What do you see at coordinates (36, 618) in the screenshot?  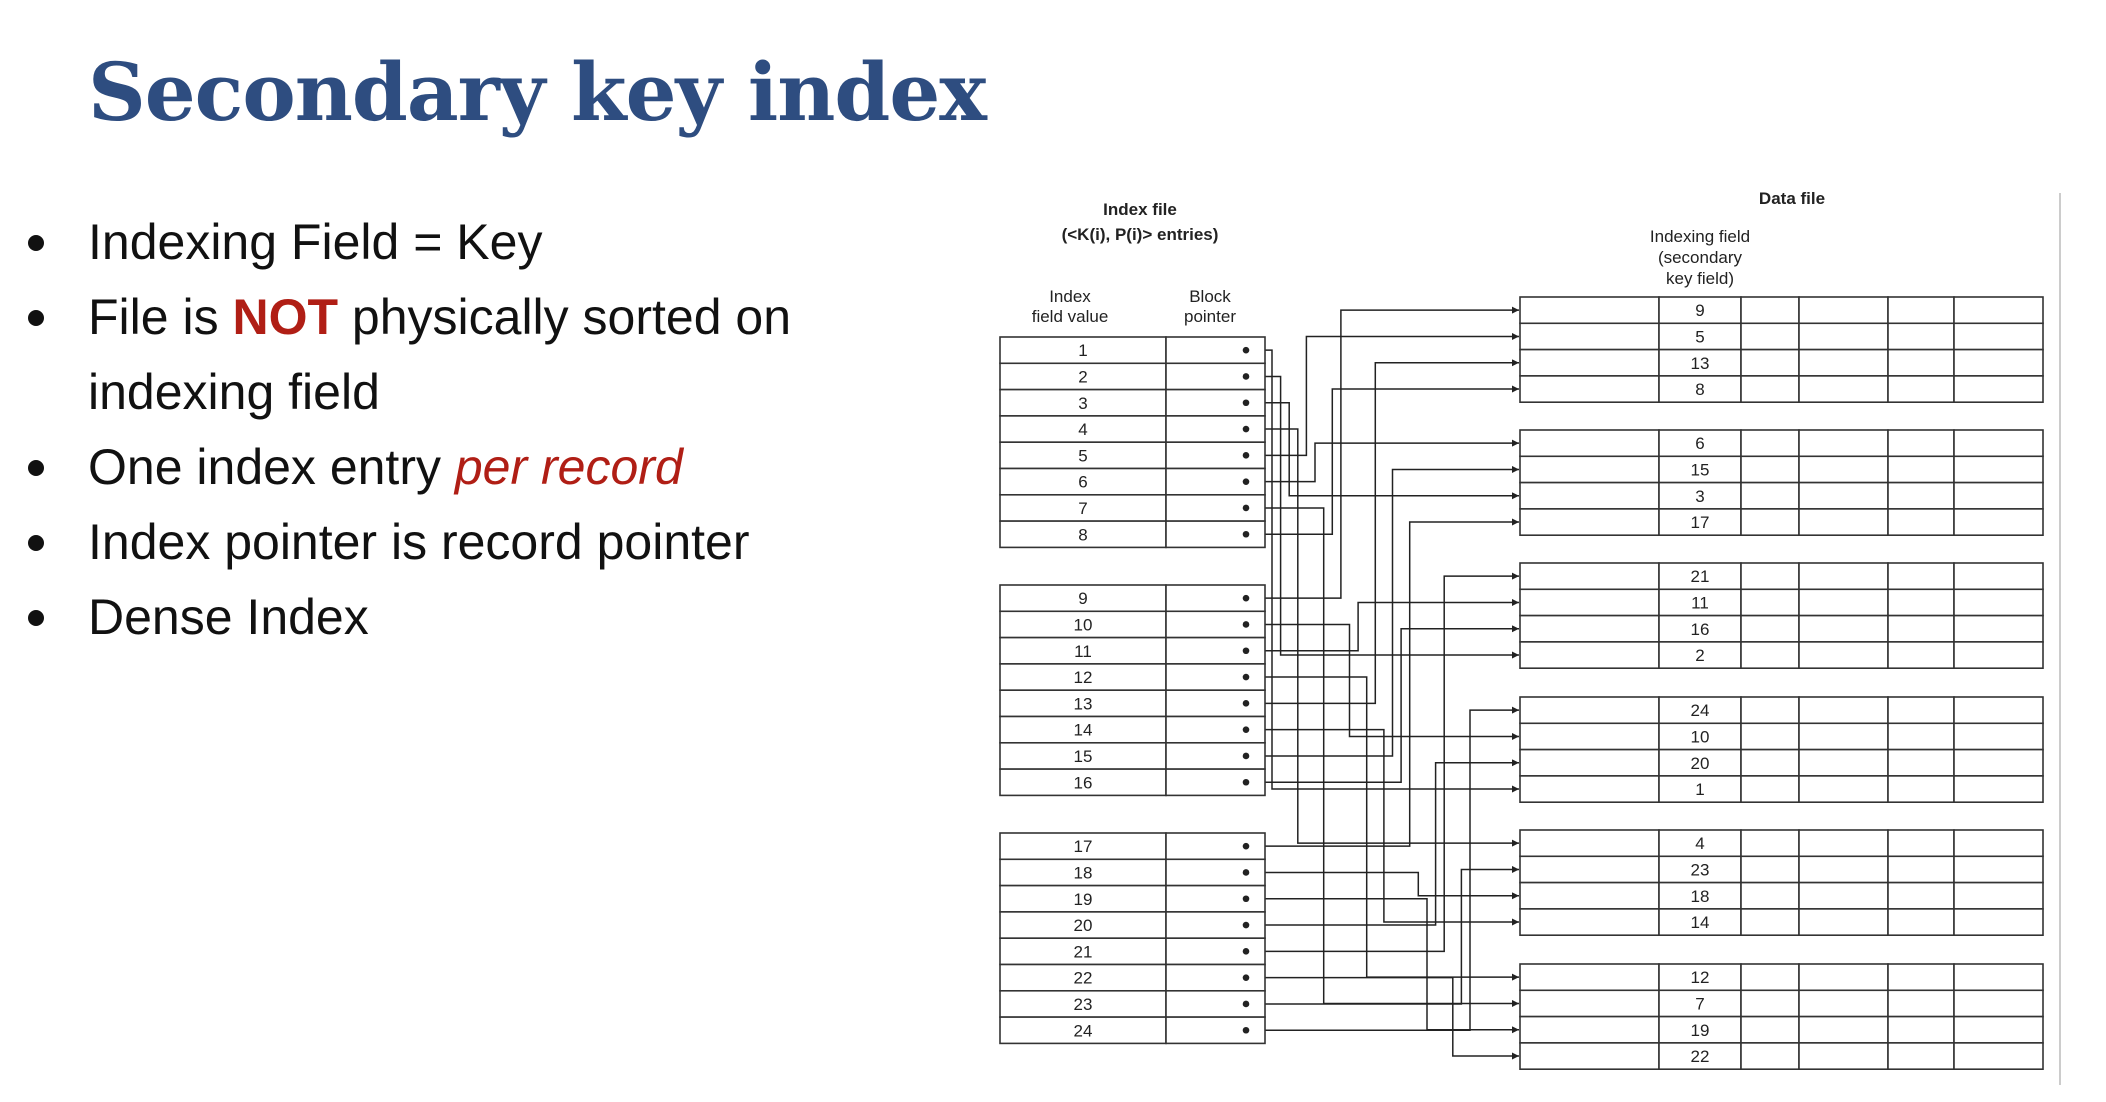 I see `bullet-dot-icon` at bounding box center [36, 618].